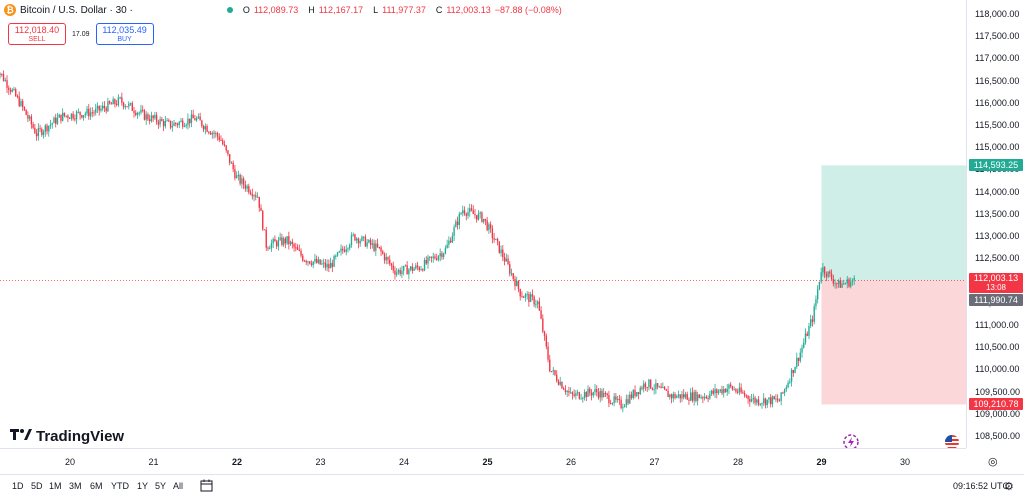  I want to click on range-button-1m: 1M, so click(55, 486).